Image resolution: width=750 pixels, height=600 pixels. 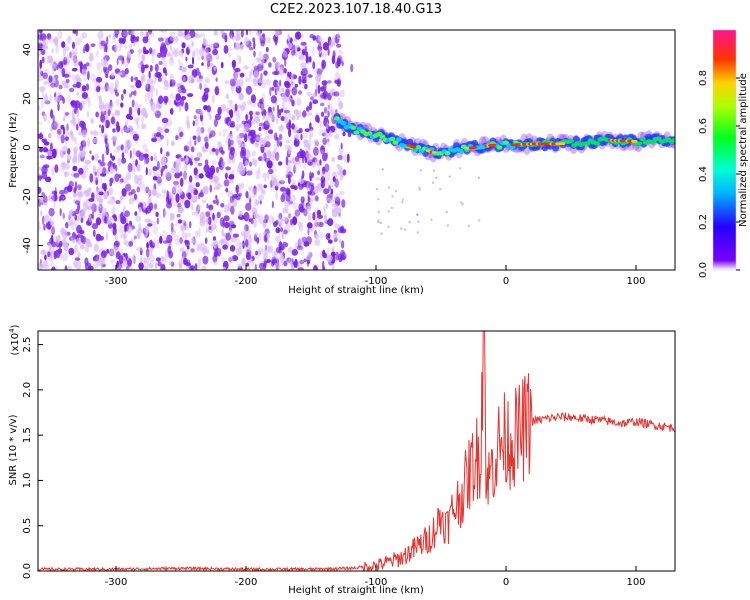 I want to click on figure-title: C2E2.2023.107.18.40.G13, so click(x=356, y=9).